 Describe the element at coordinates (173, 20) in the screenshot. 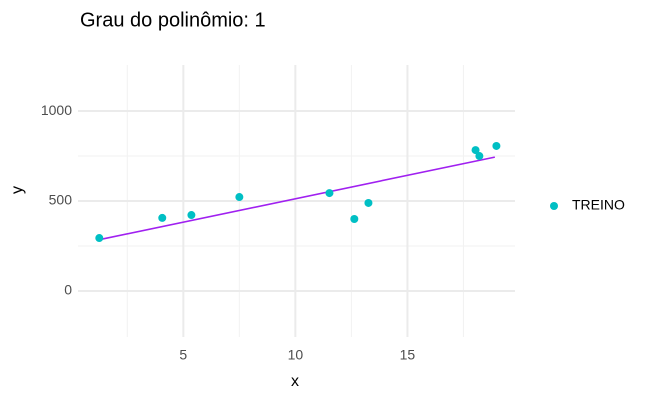

I see `chart-title: Grau do polinômio: 1` at that location.